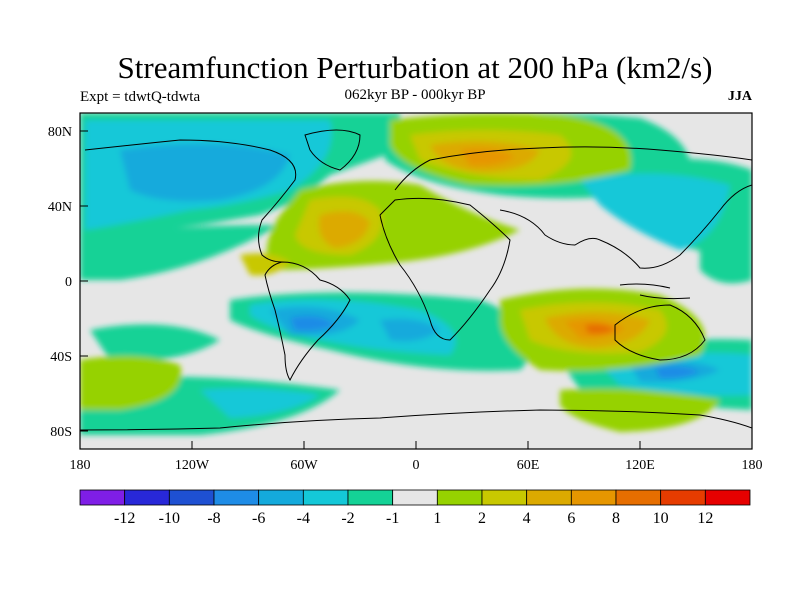 The height and width of the screenshot is (600, 800). I want to click on coastline-north-america, so click(190, 201).